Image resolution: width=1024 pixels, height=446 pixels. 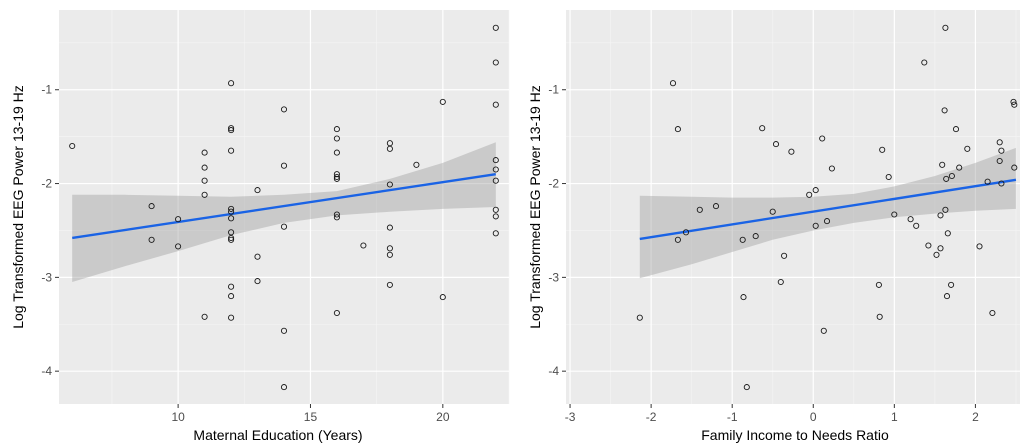 I want to click on x-tick-label: 10, so click(x=178, y=417).